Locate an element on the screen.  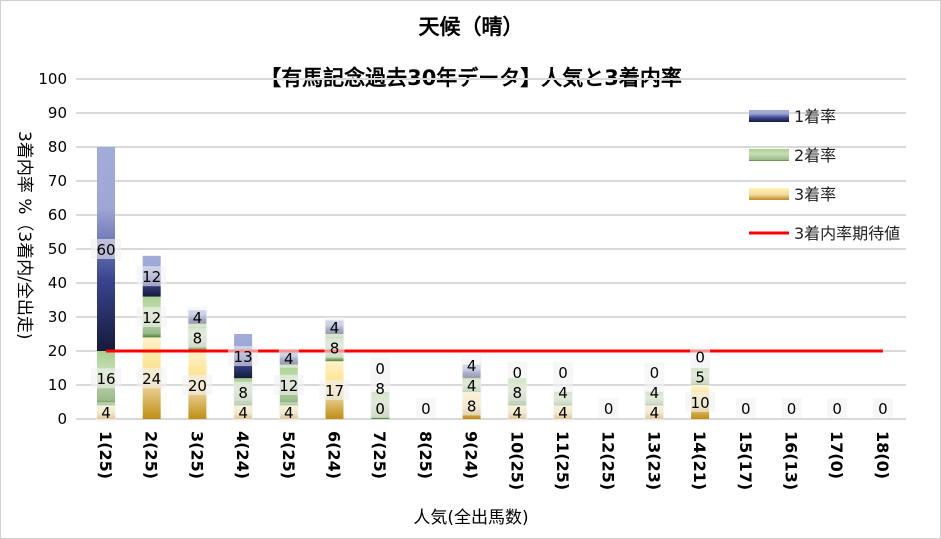
data-label: 60 is located at coordinates (105, 250).